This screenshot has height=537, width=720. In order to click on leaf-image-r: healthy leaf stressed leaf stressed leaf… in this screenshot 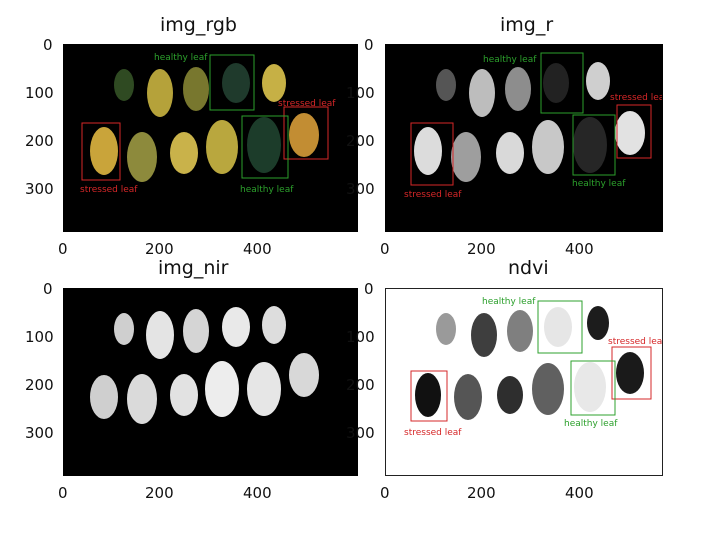, I will do `click(533, 126)`.